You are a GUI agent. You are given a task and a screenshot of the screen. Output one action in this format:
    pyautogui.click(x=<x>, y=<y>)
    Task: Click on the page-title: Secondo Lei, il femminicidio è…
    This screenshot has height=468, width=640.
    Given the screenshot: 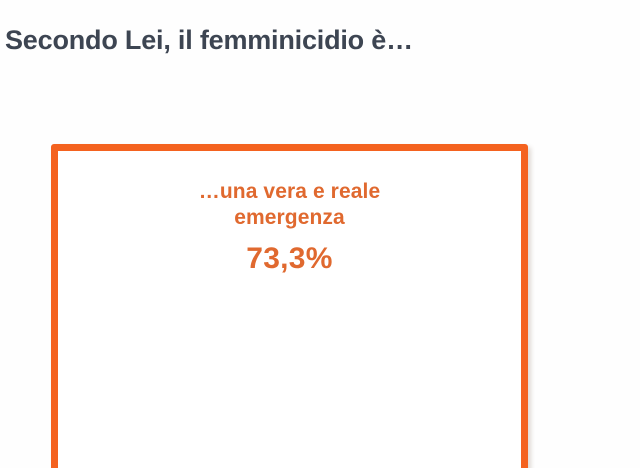 What is the action you would take?
    pyautogui.click(x=209, y=40)
    